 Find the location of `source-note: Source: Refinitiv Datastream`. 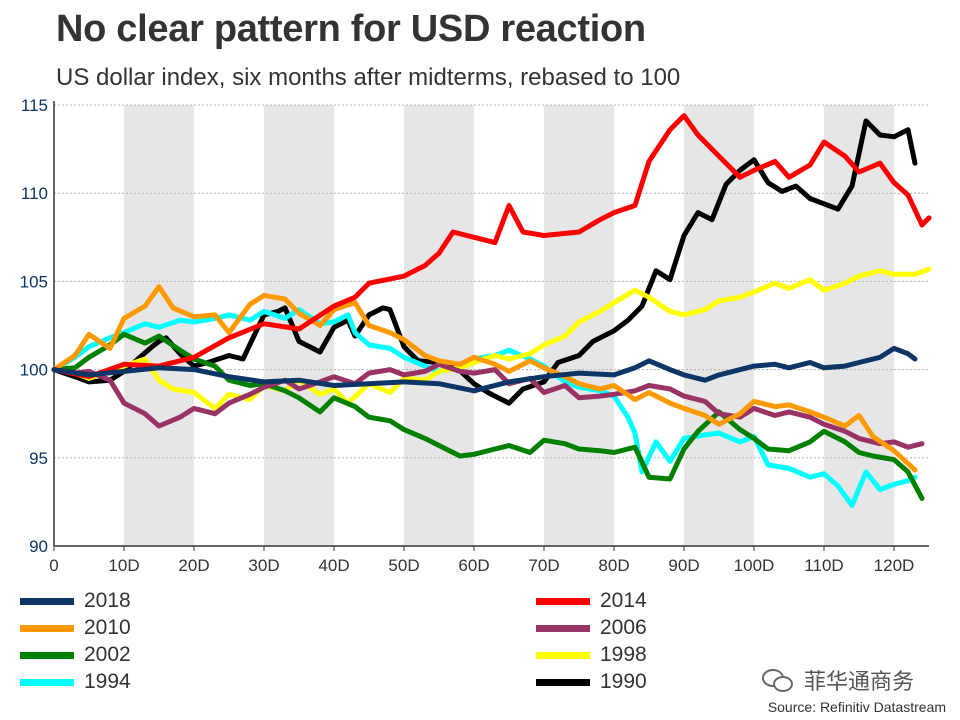

source-note: Source: Refinitiv Datastream is located at coordinates (856, 707).